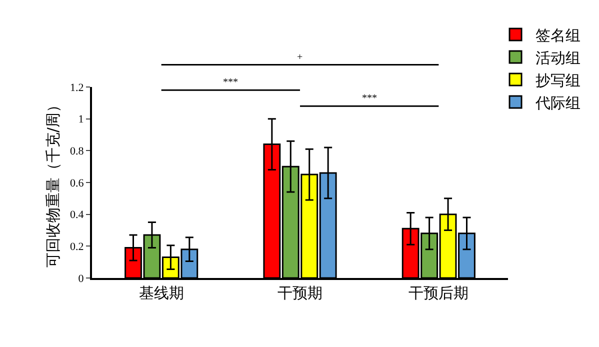 The image size is (599, 347). Describe the element at coordinates (77, 88) in the screenshot. I see `y-tick-label: 1.2` at that location.